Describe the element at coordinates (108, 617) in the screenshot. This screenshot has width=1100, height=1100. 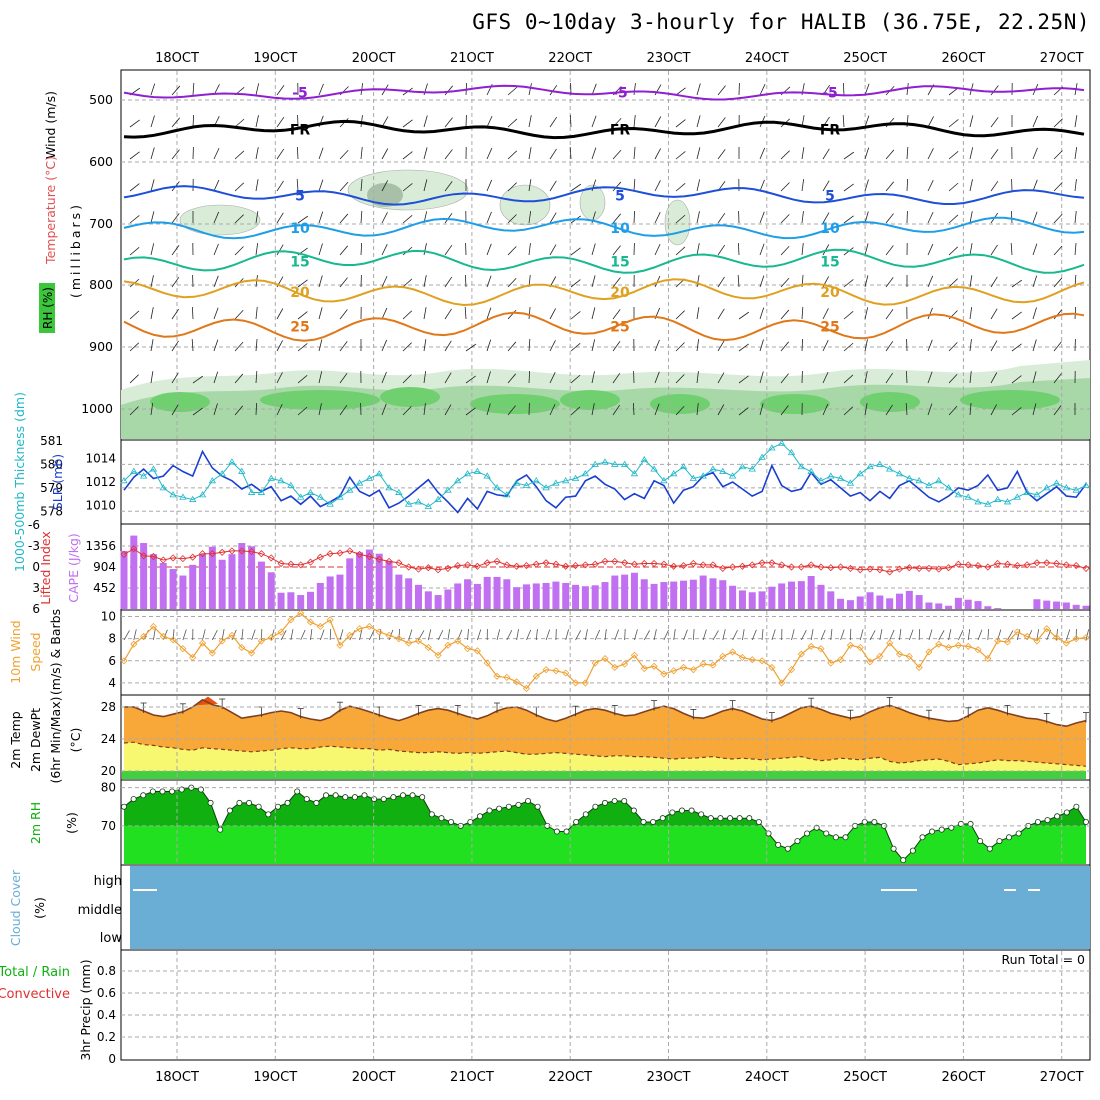
I see `wind-tick-label: 10` at that location.